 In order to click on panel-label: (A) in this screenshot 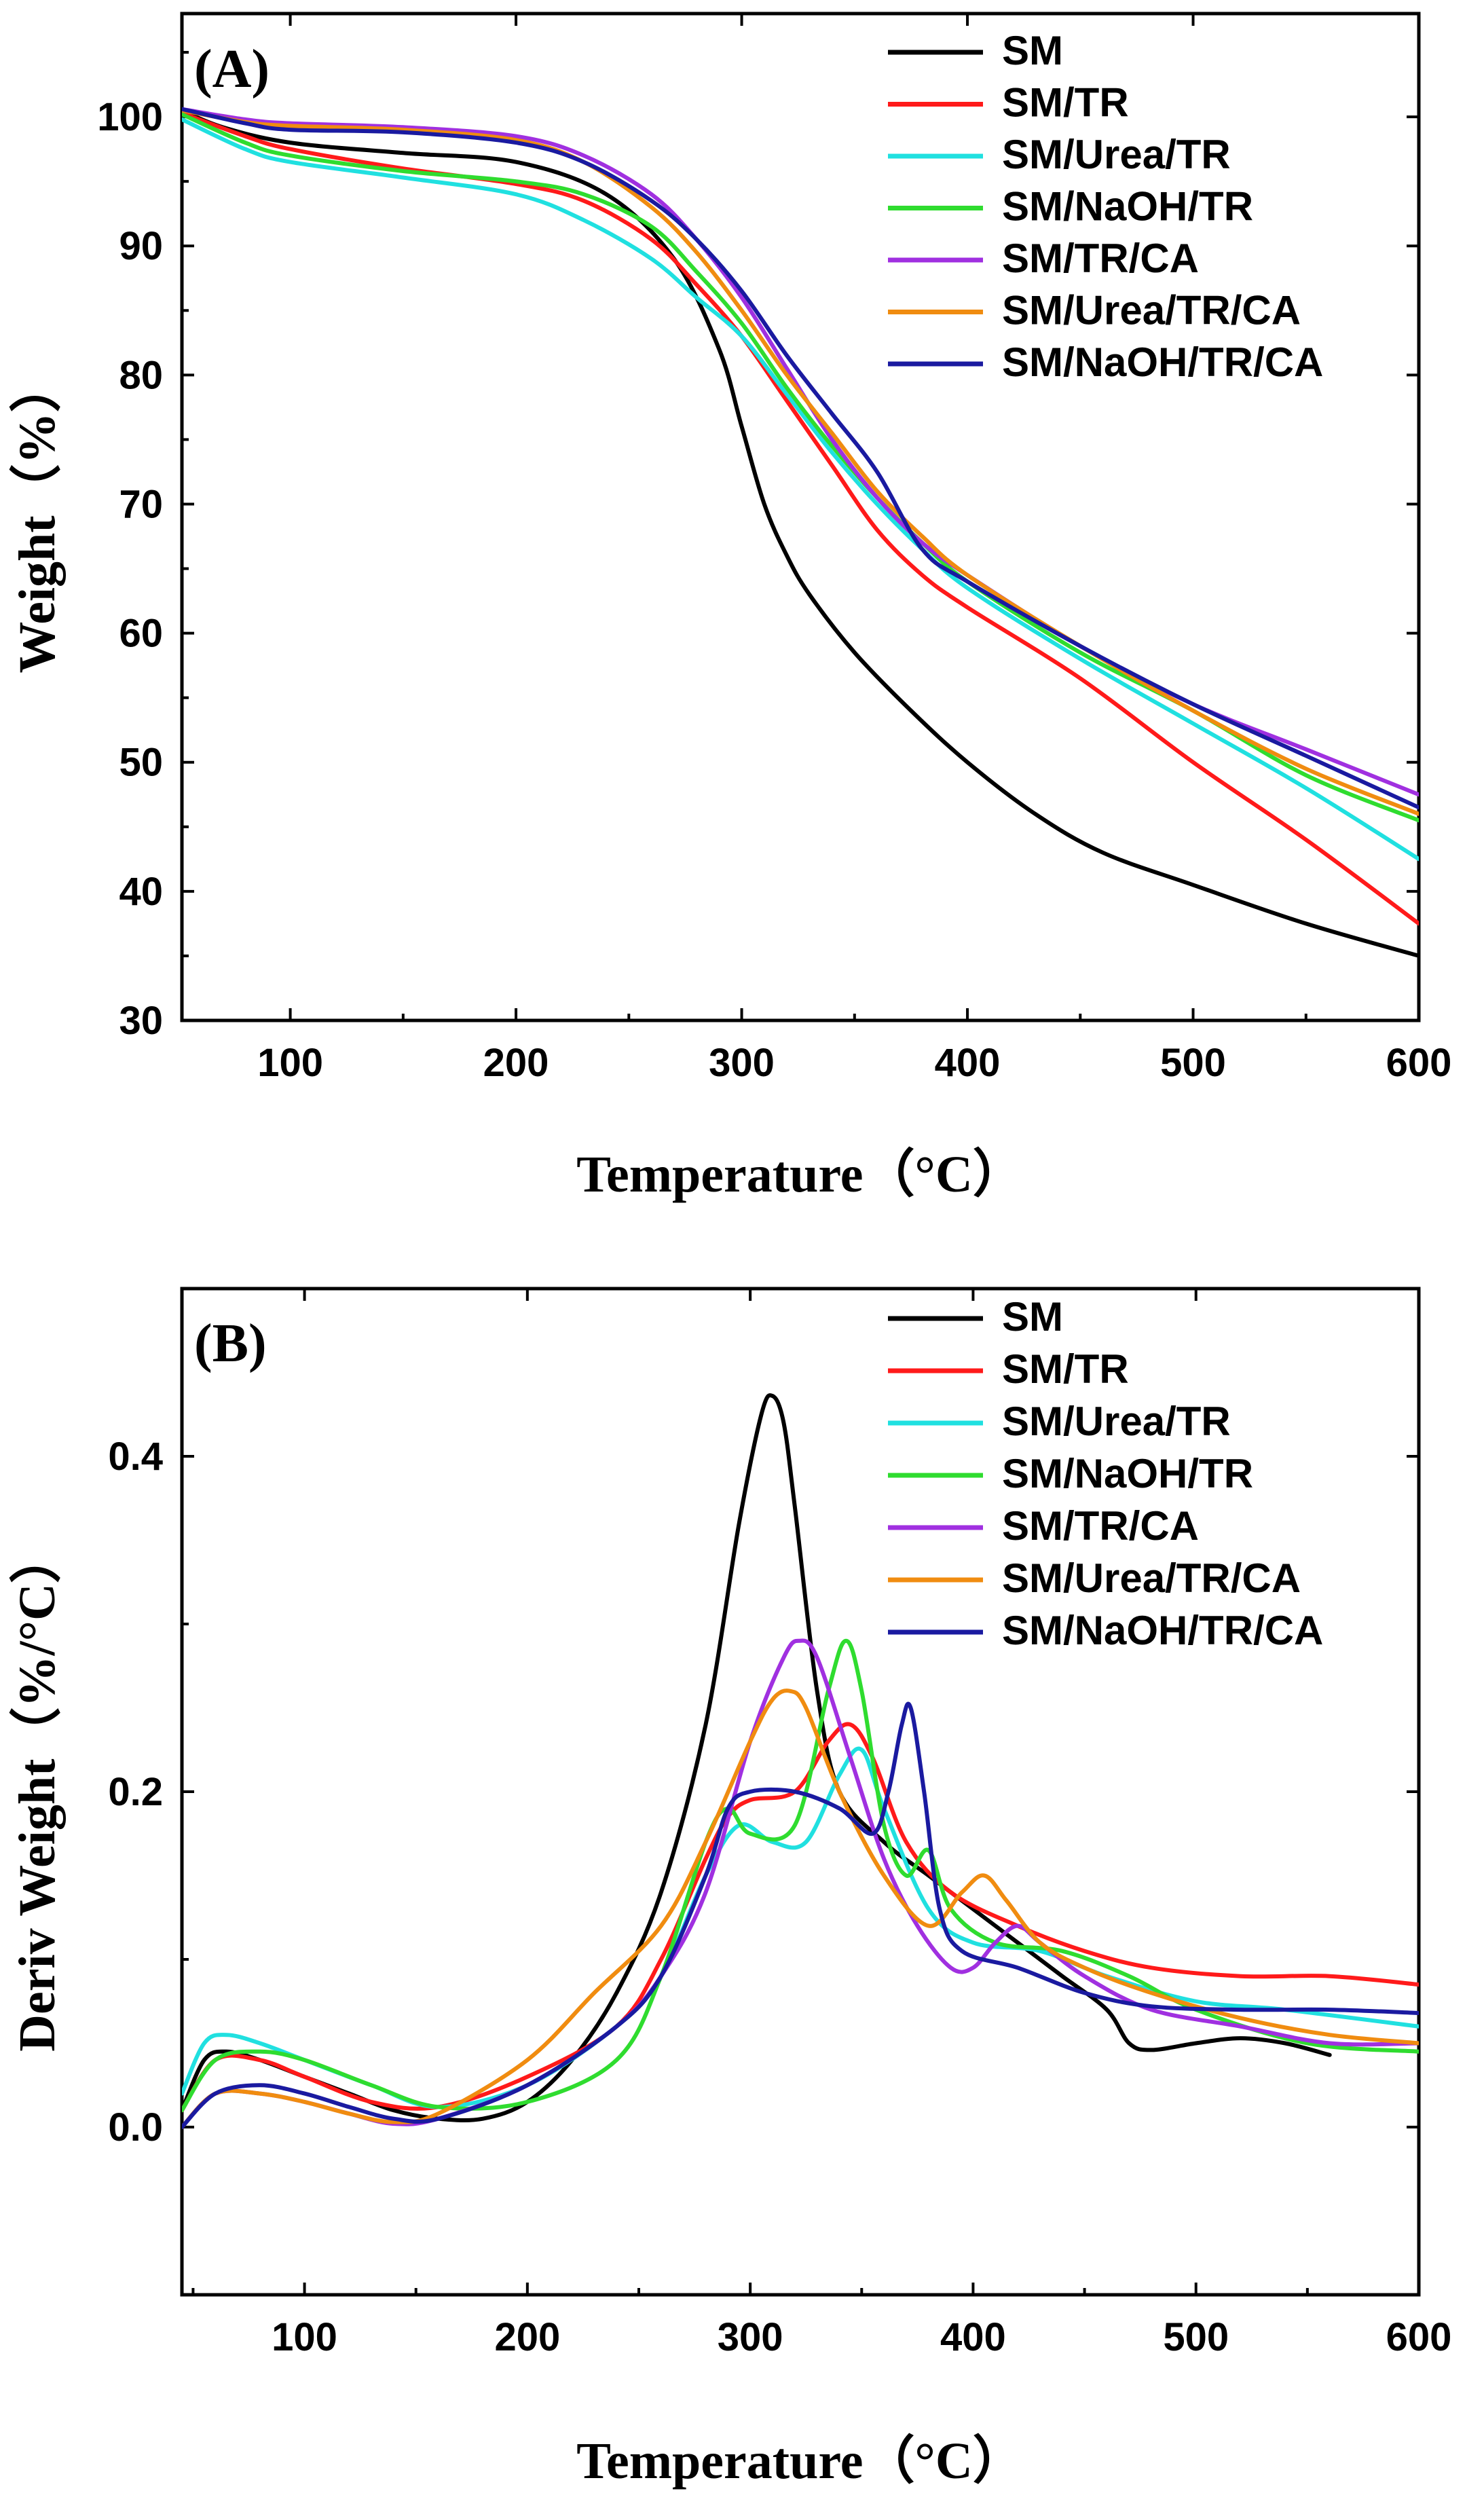, I will do `click(232, 69)`.